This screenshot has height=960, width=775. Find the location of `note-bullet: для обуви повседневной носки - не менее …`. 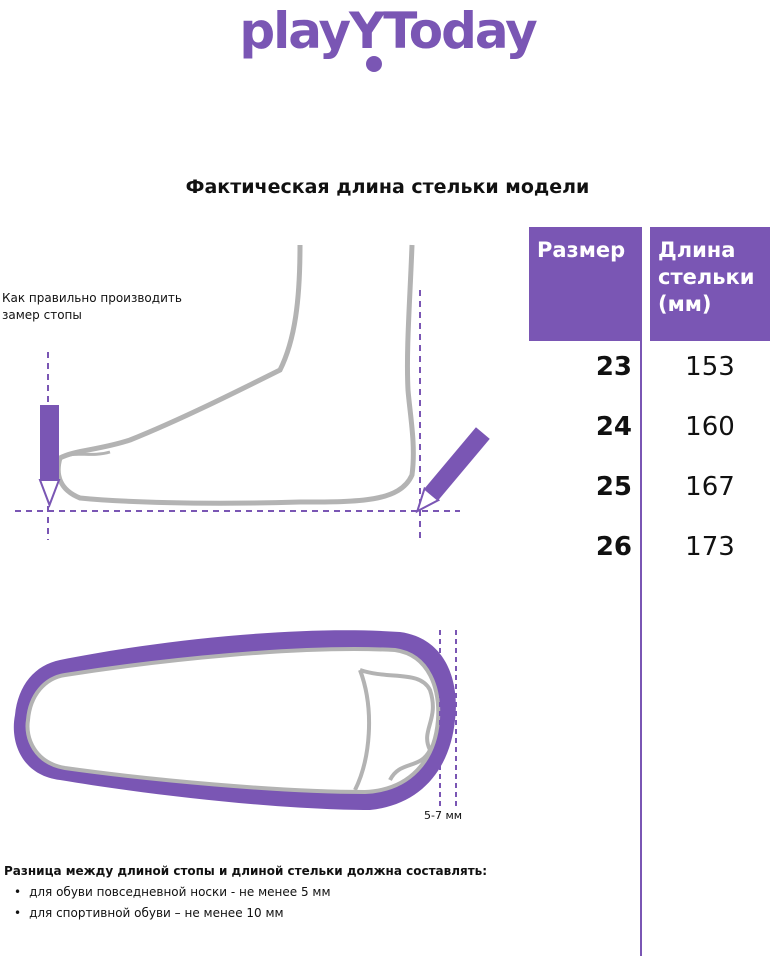

note-bullet: для обуви повседневной носки - не менее … is located at coordinates (172, 892).